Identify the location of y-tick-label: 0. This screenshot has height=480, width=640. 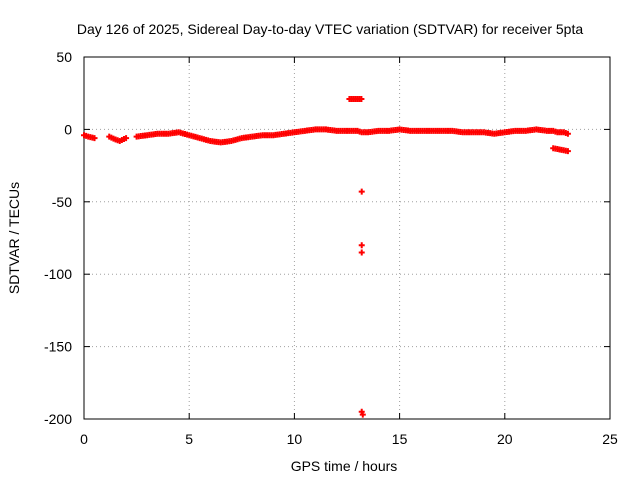
(68, 129).